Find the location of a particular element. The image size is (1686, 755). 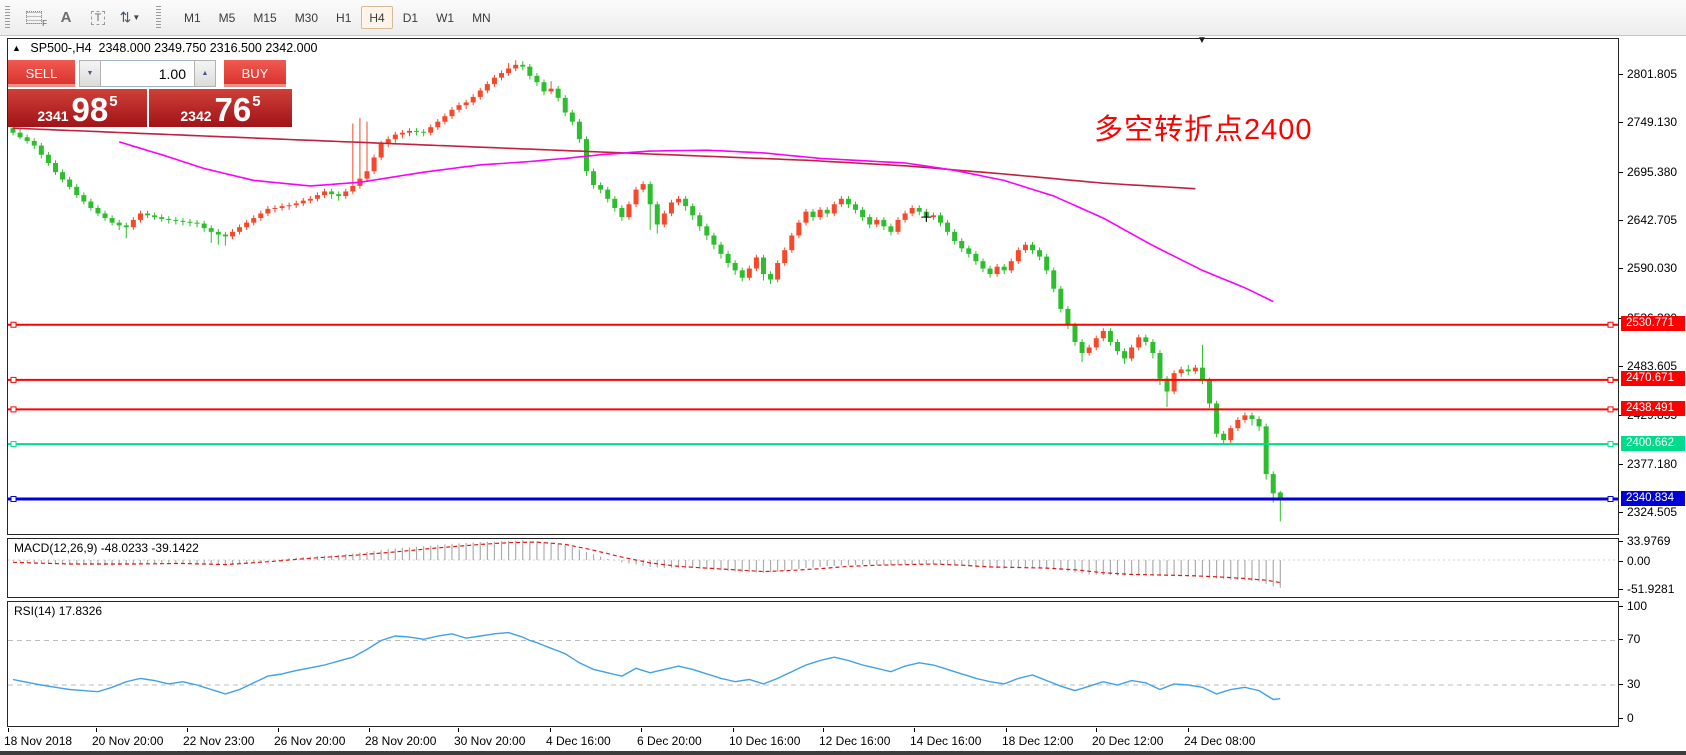

sell-price-big: 98 is located at coordinates (90, 109).